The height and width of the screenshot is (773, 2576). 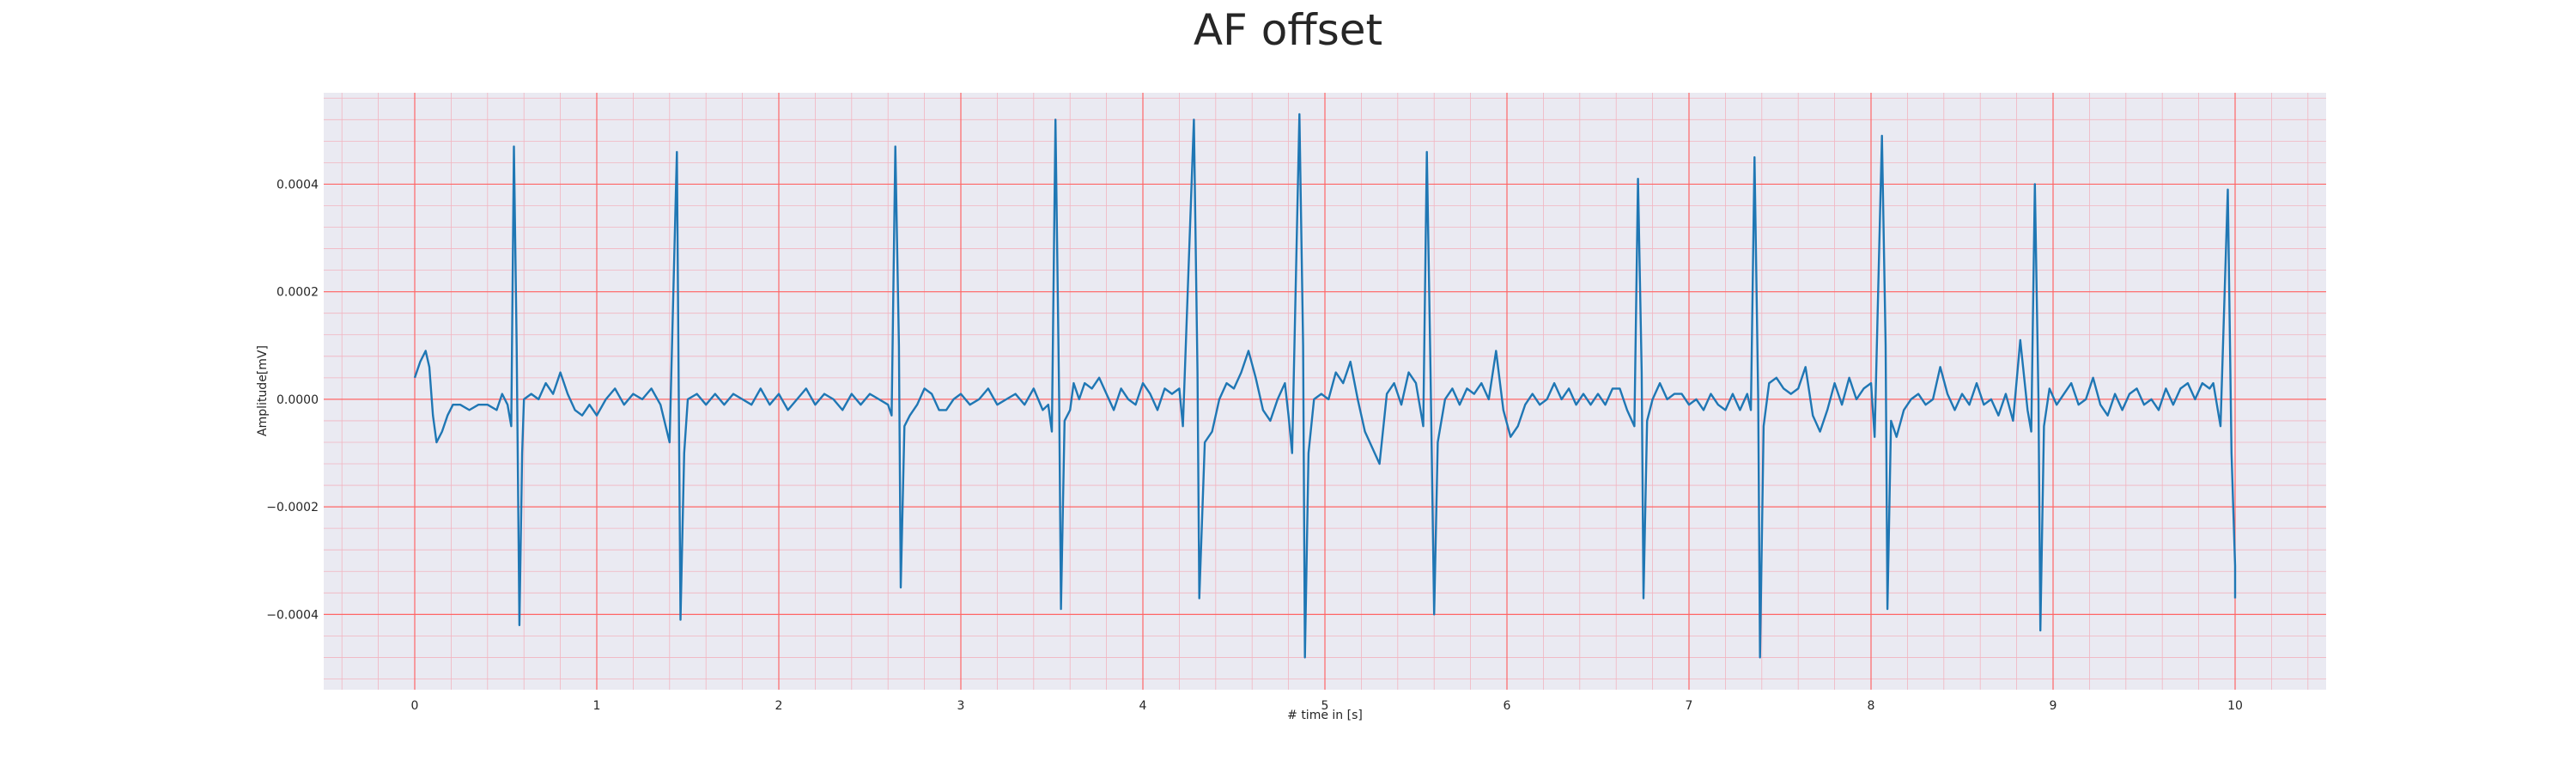 What do you see at coordinates (1143, 706) in the screenshot?
I see `x-tick-label: 4` at bounding box center [1143, 706].